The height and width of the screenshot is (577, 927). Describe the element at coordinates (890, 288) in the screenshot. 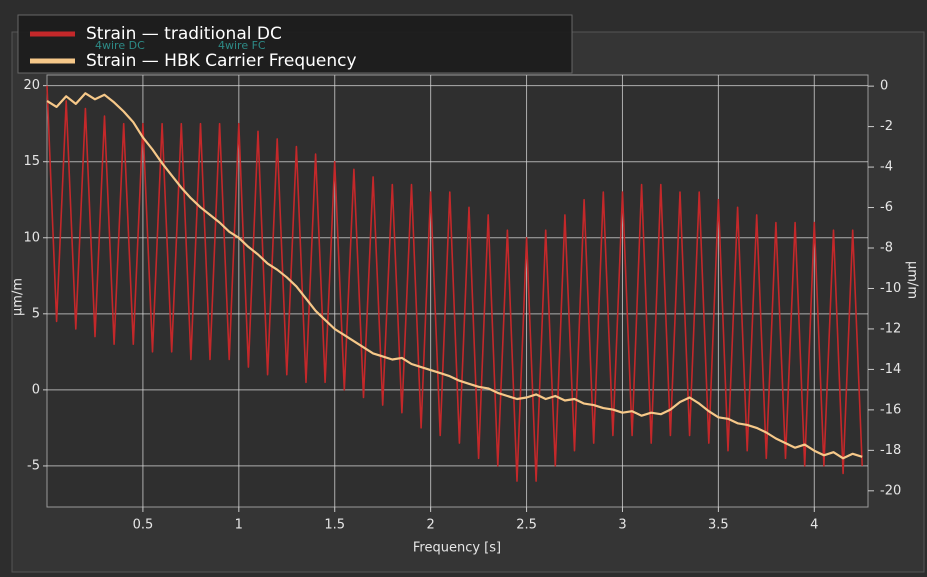

I see `y2-tick-label: -10` at that location.